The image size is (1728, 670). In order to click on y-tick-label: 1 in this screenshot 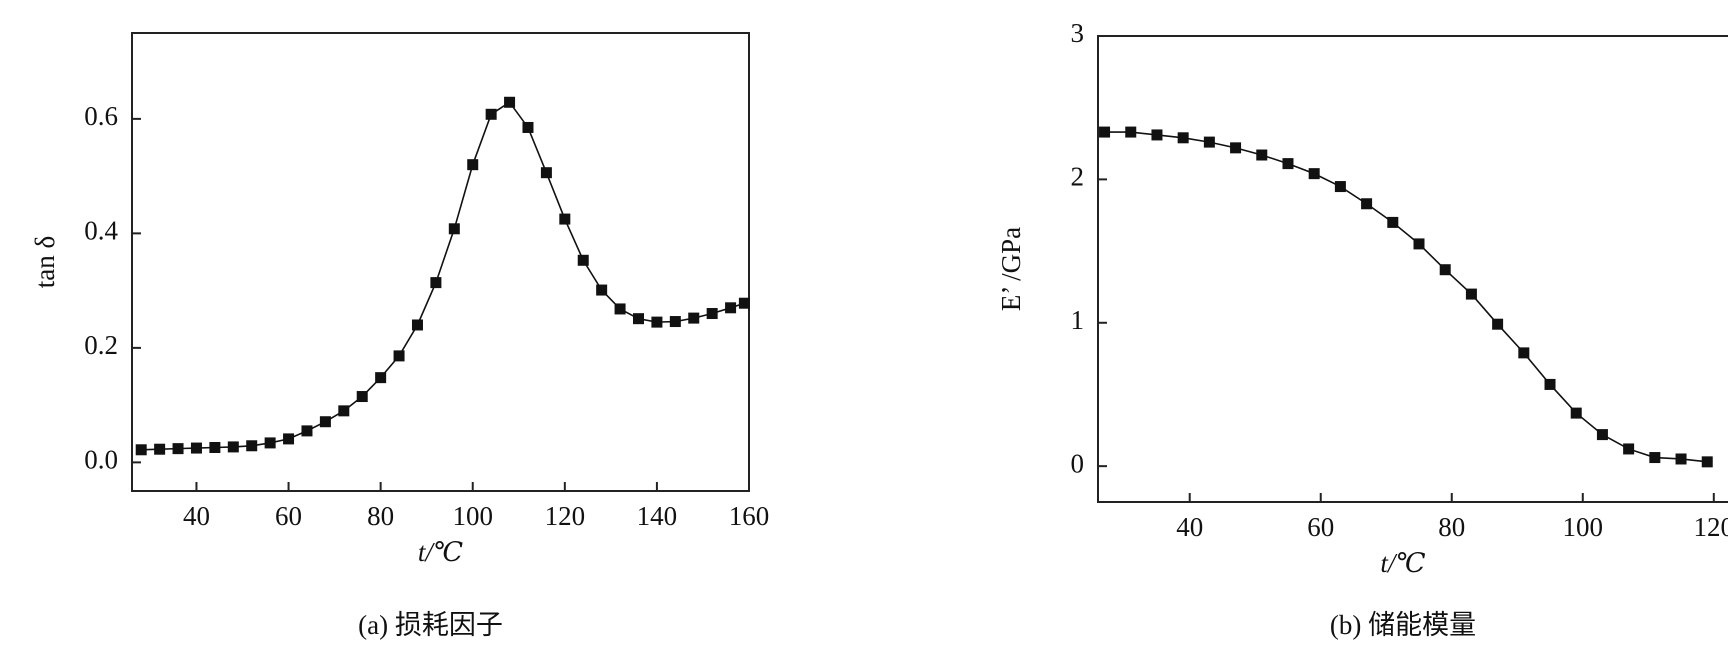, I will do `click(1078, 320)`.